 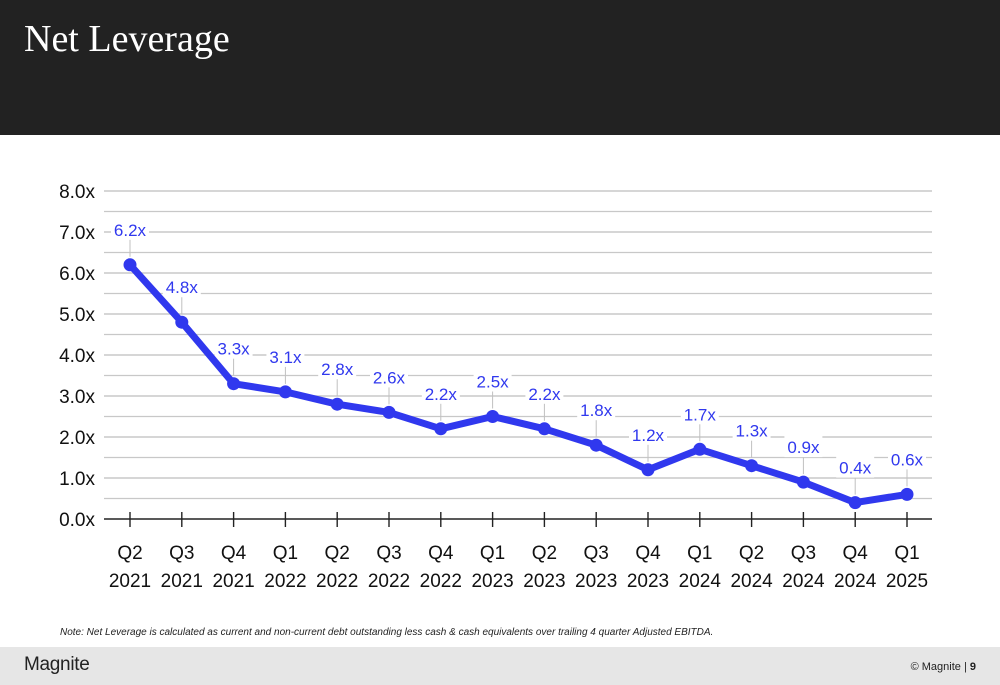 I want to click on data-label: 4.8x, so click(x=182, y=287).